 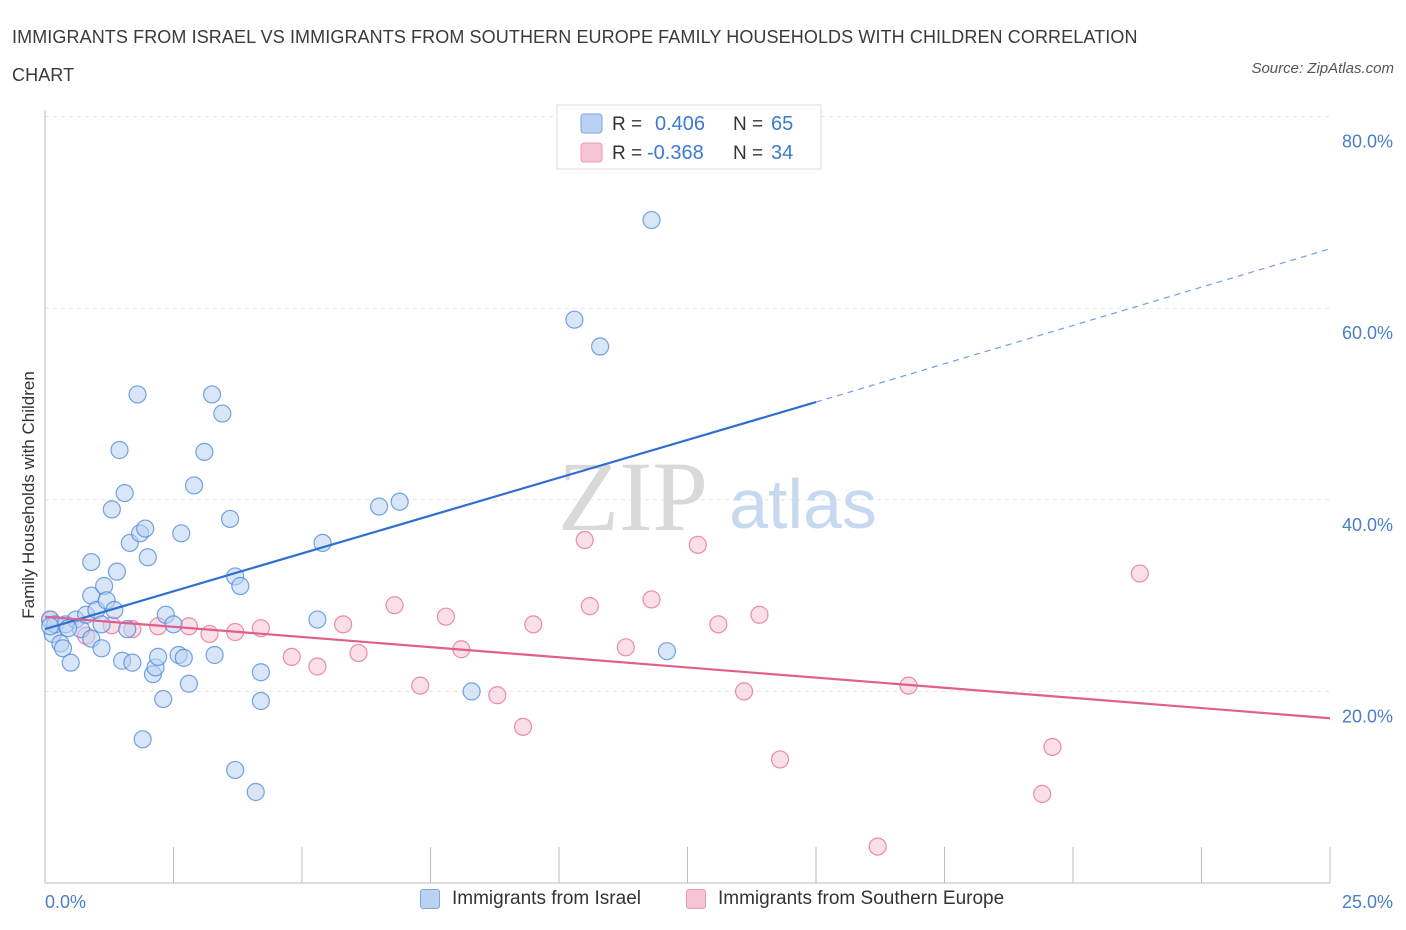 I want to click on y-tick-labels: 20.0% 40.0% 60.0% 80.0%, so click(x=1367, y=429).